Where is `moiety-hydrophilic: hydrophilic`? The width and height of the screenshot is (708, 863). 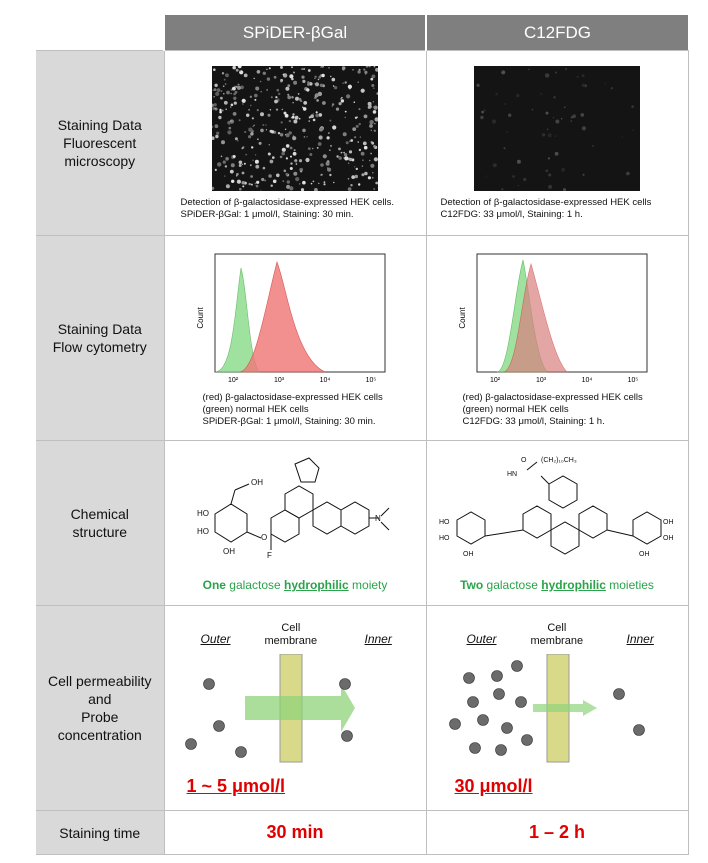
moiety-hydrophilic: hydrophilic is located at coordinates (316, 585).